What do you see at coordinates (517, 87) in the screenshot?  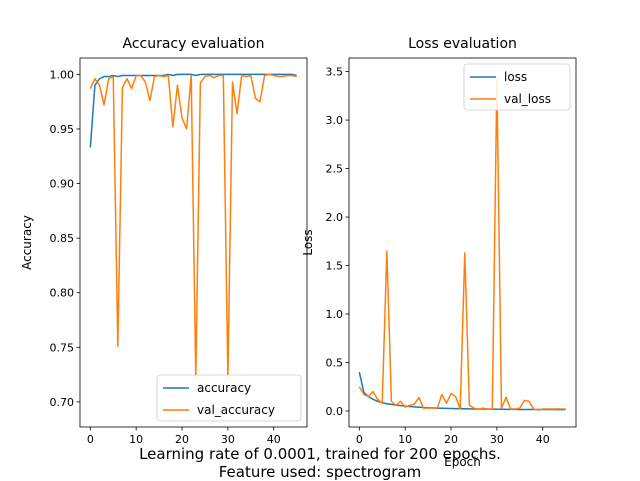 I see `legend: loss val_loss` at bounding box center [517, 87].